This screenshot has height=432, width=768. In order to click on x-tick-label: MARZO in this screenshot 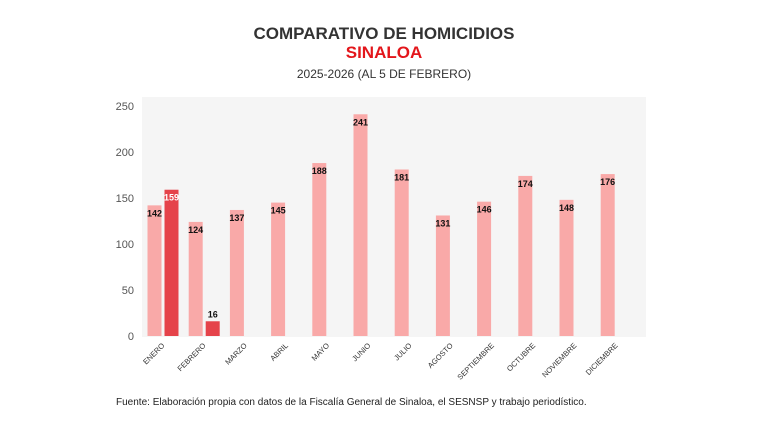, I will do `click(236, 354)`.